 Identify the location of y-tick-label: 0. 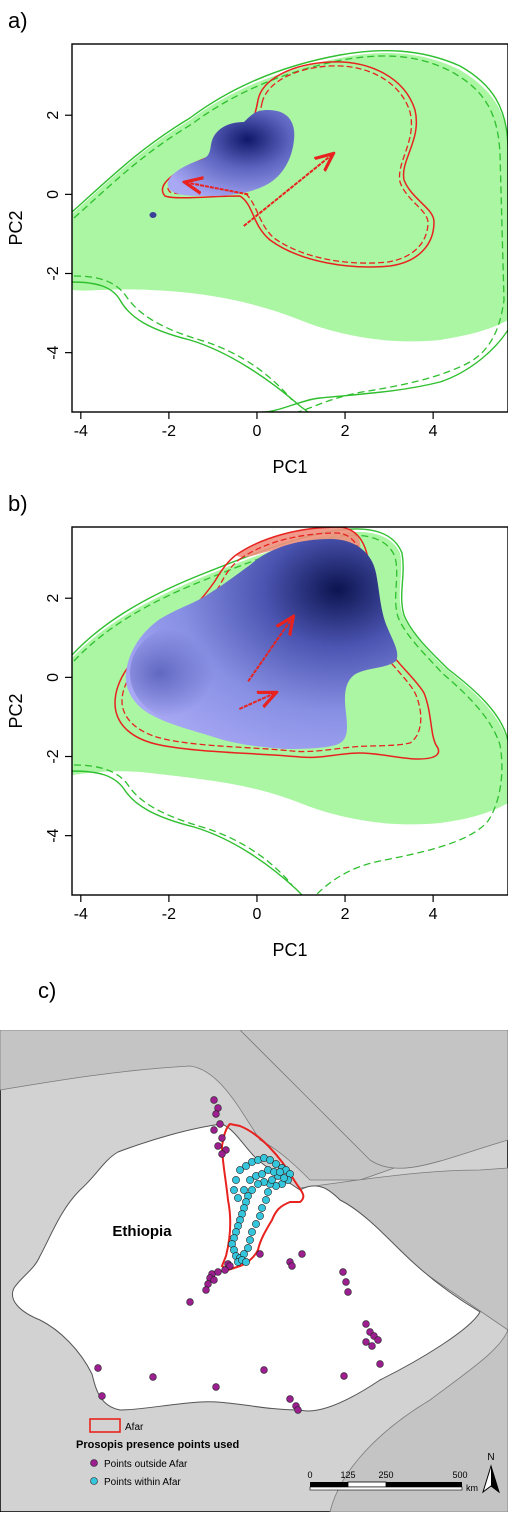
(53, 194).